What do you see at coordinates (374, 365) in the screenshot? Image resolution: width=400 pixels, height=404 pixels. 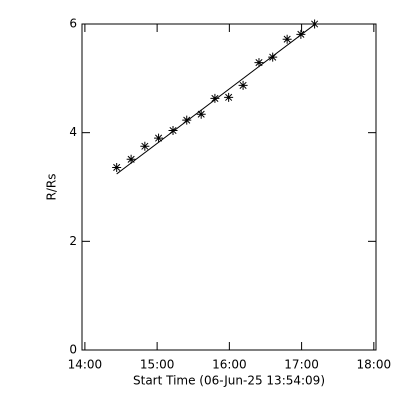 I see `x-tick-label: 18:00` at bounding box center [374, 365].